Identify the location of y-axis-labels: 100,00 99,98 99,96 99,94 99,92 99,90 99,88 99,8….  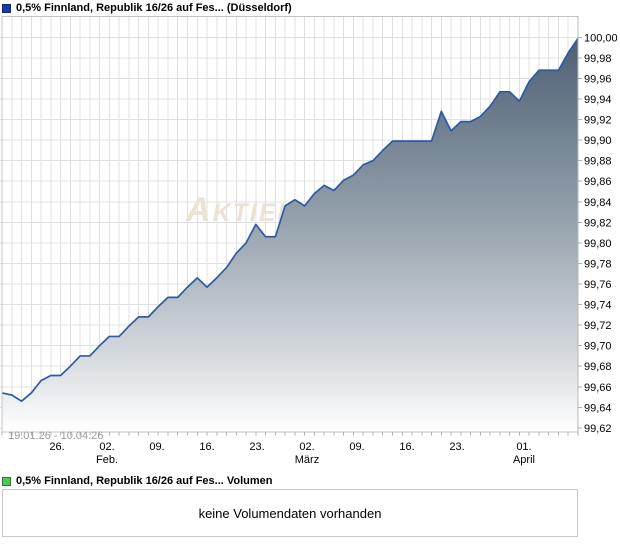
(598, 233).